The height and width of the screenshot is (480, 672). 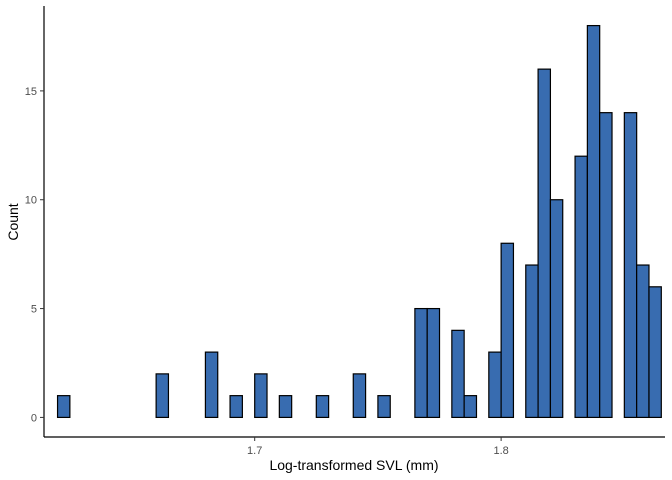 I want to click on x-axis-title: Log-transformed SVL (mm), so click(x=353, y=465).